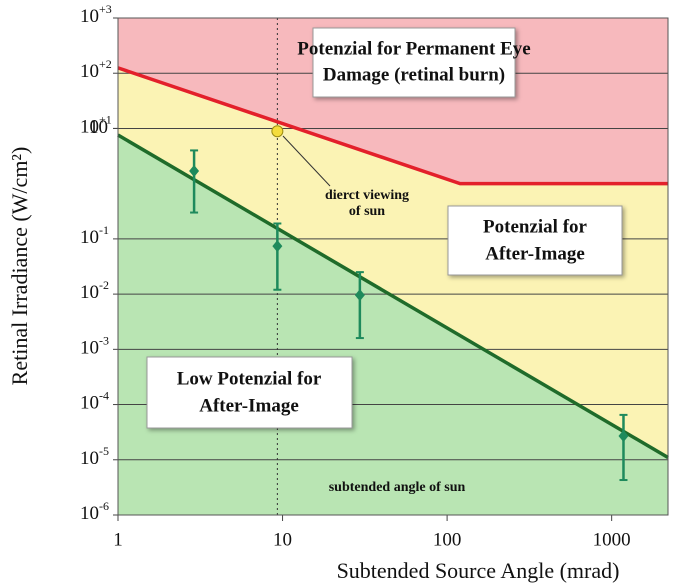  What do you see at coordinates (94, 346) in the screenshot?
I see `y-tick-label: 10⁻³` at bounding box center [94, 346].